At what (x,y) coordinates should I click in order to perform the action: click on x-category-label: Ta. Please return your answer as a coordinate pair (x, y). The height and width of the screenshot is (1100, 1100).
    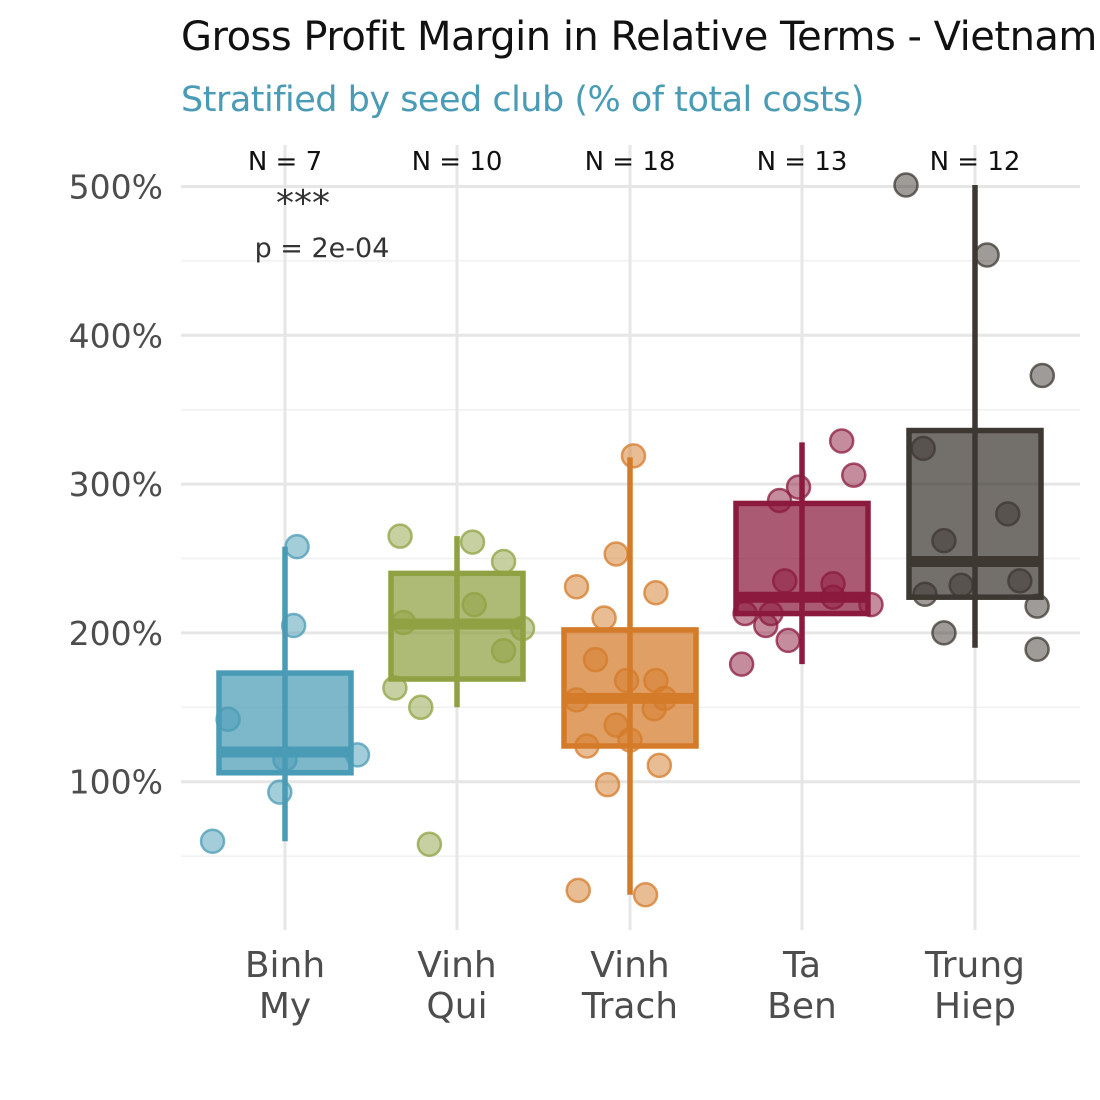
    Looking at the image, I should click on (801, 965).